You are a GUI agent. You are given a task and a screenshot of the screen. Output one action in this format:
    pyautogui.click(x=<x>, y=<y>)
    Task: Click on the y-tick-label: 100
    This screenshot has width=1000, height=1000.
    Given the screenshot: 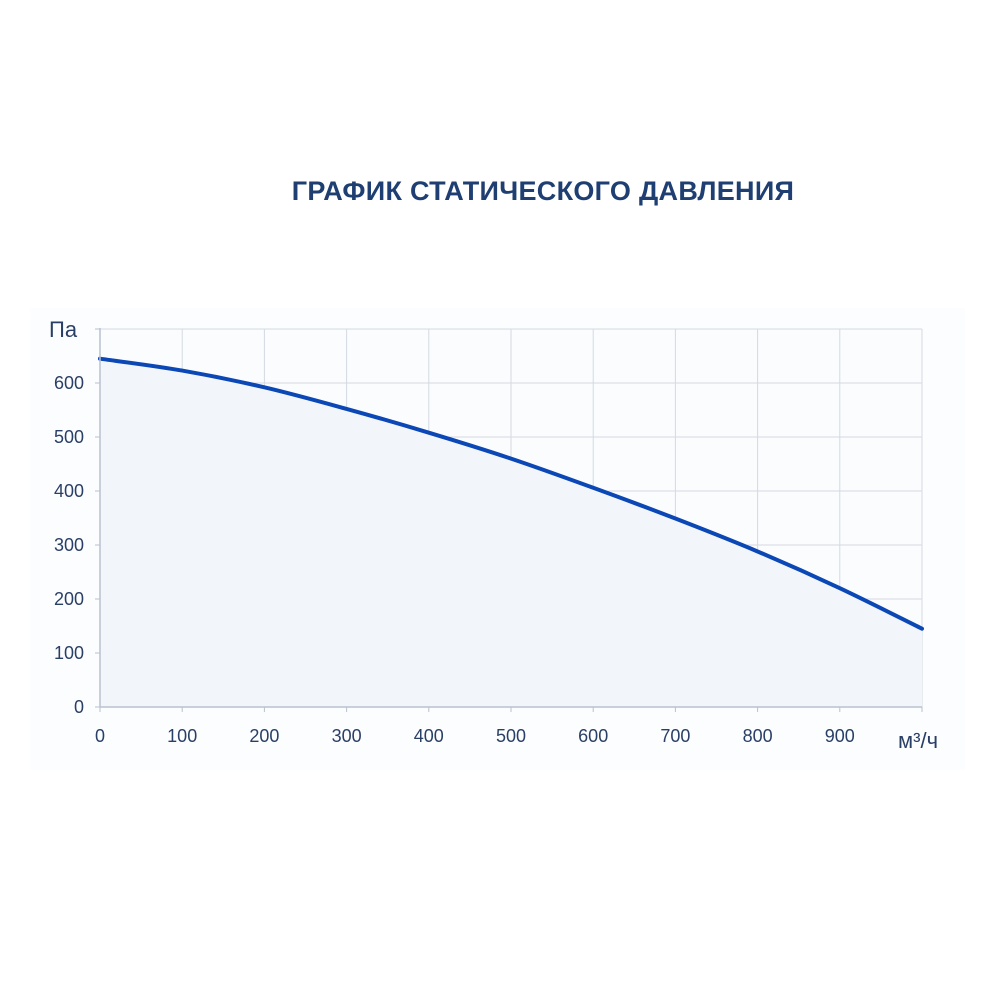 What is the action you would take?
    pyautogui.click(x=69, y=653)
    